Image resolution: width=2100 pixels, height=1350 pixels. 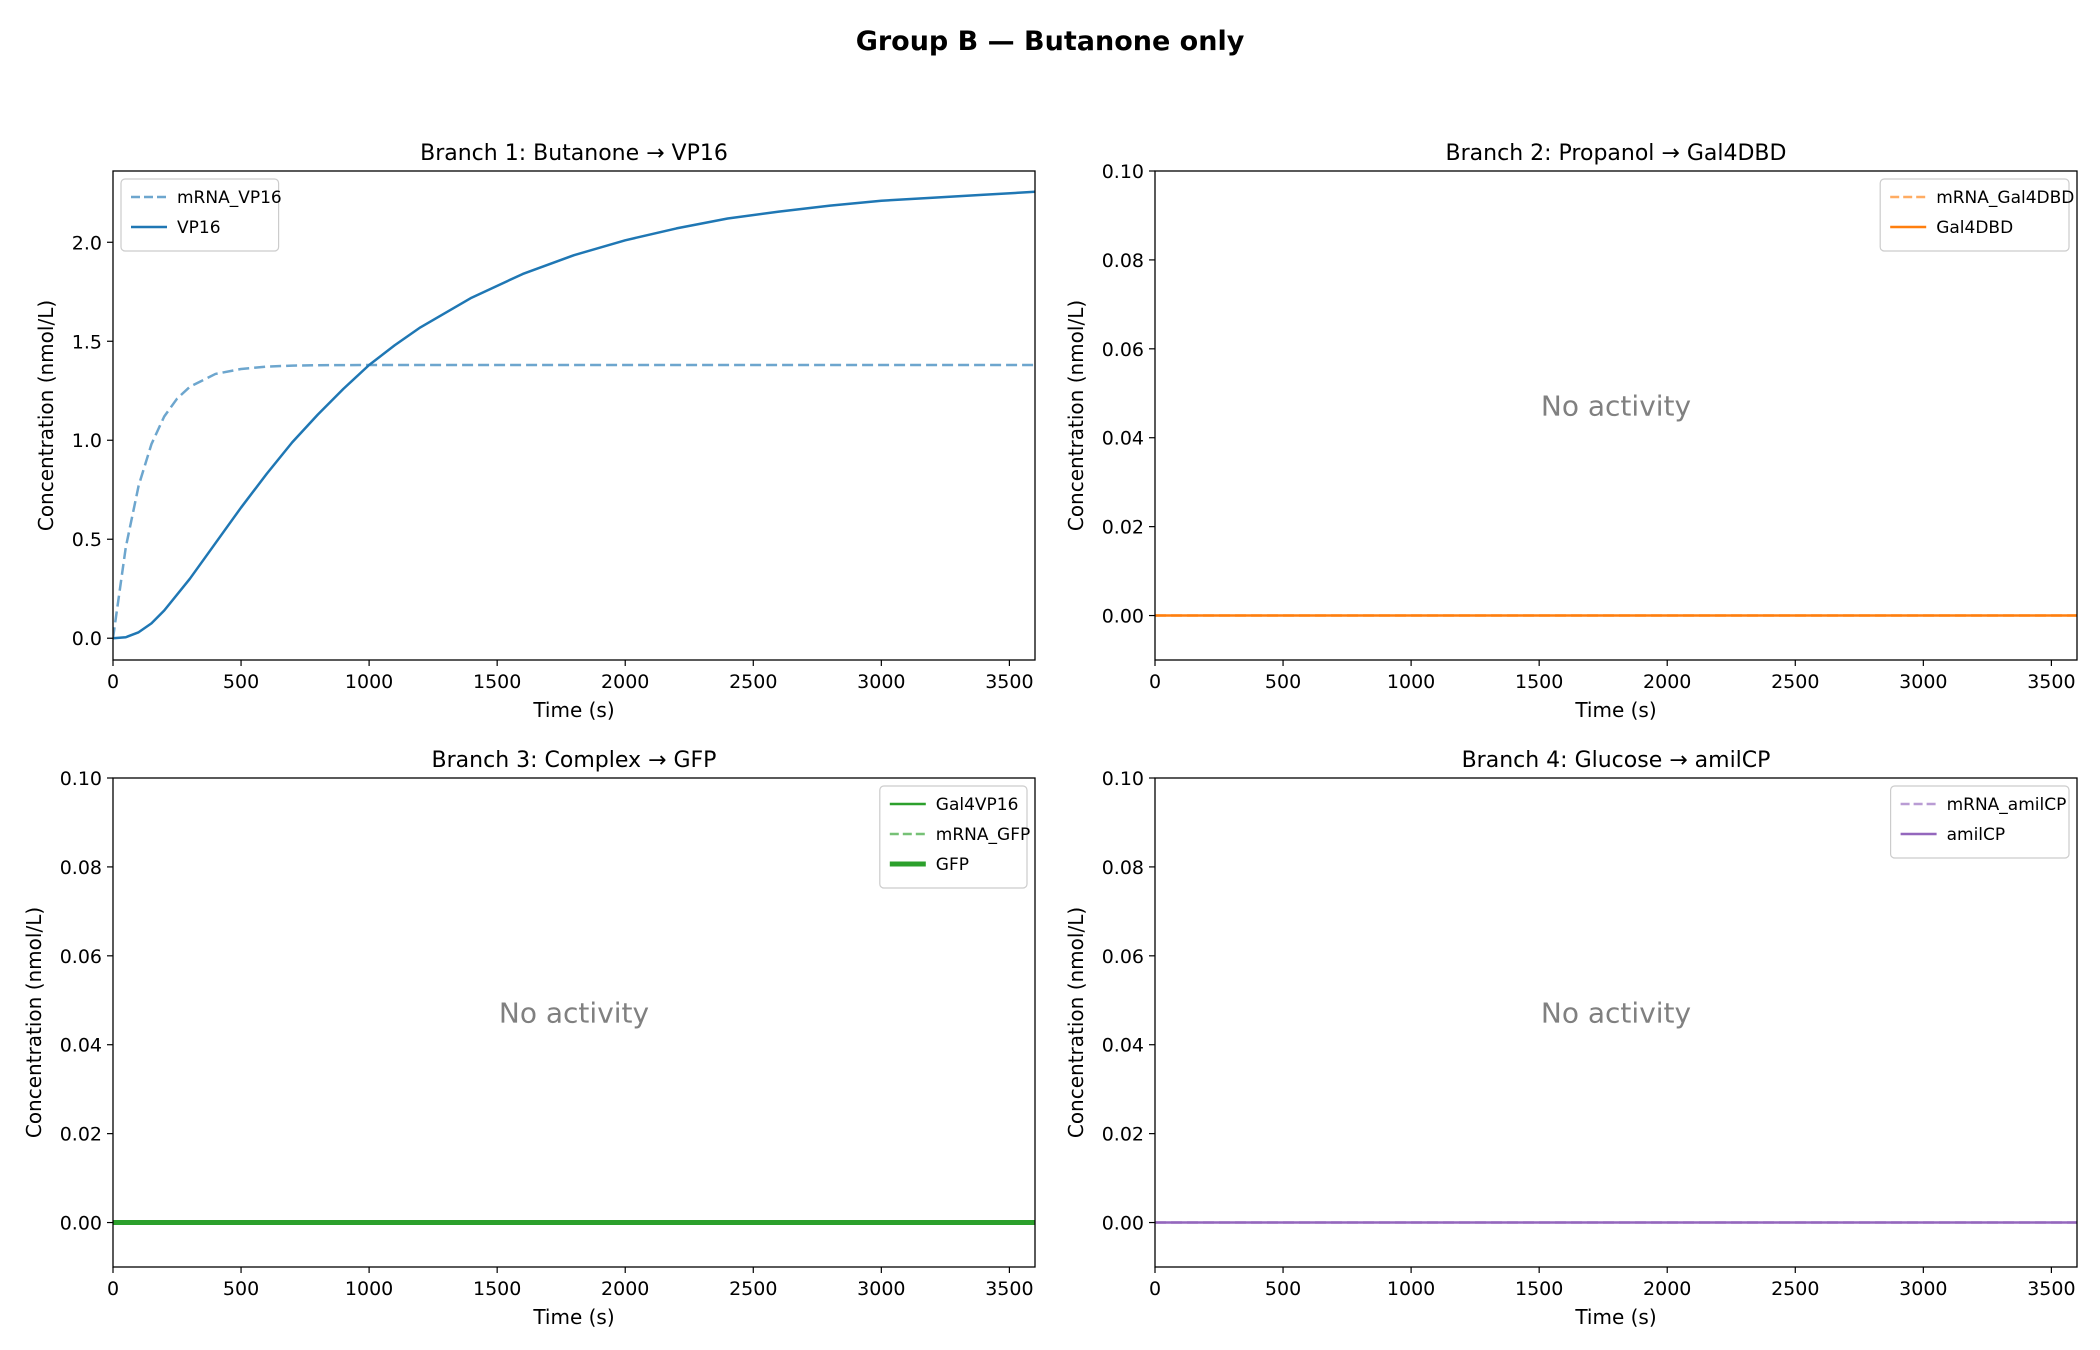 I want to click on figure-title: Group B — Butanone only, so click(x=1050, y=41).